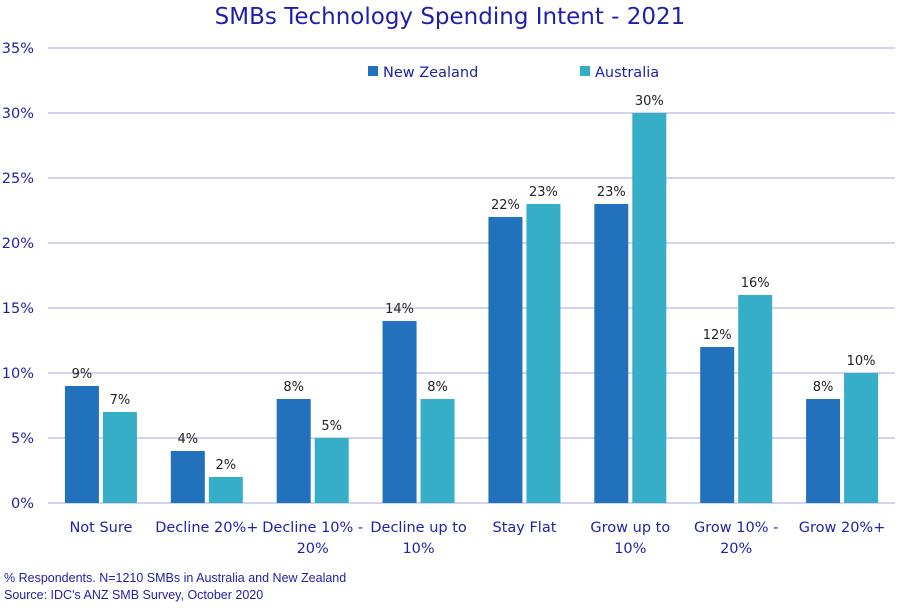 The height and width of the screenshot is (608, 900). I want to click on y-tick-label: 30%, so click(18, 114).